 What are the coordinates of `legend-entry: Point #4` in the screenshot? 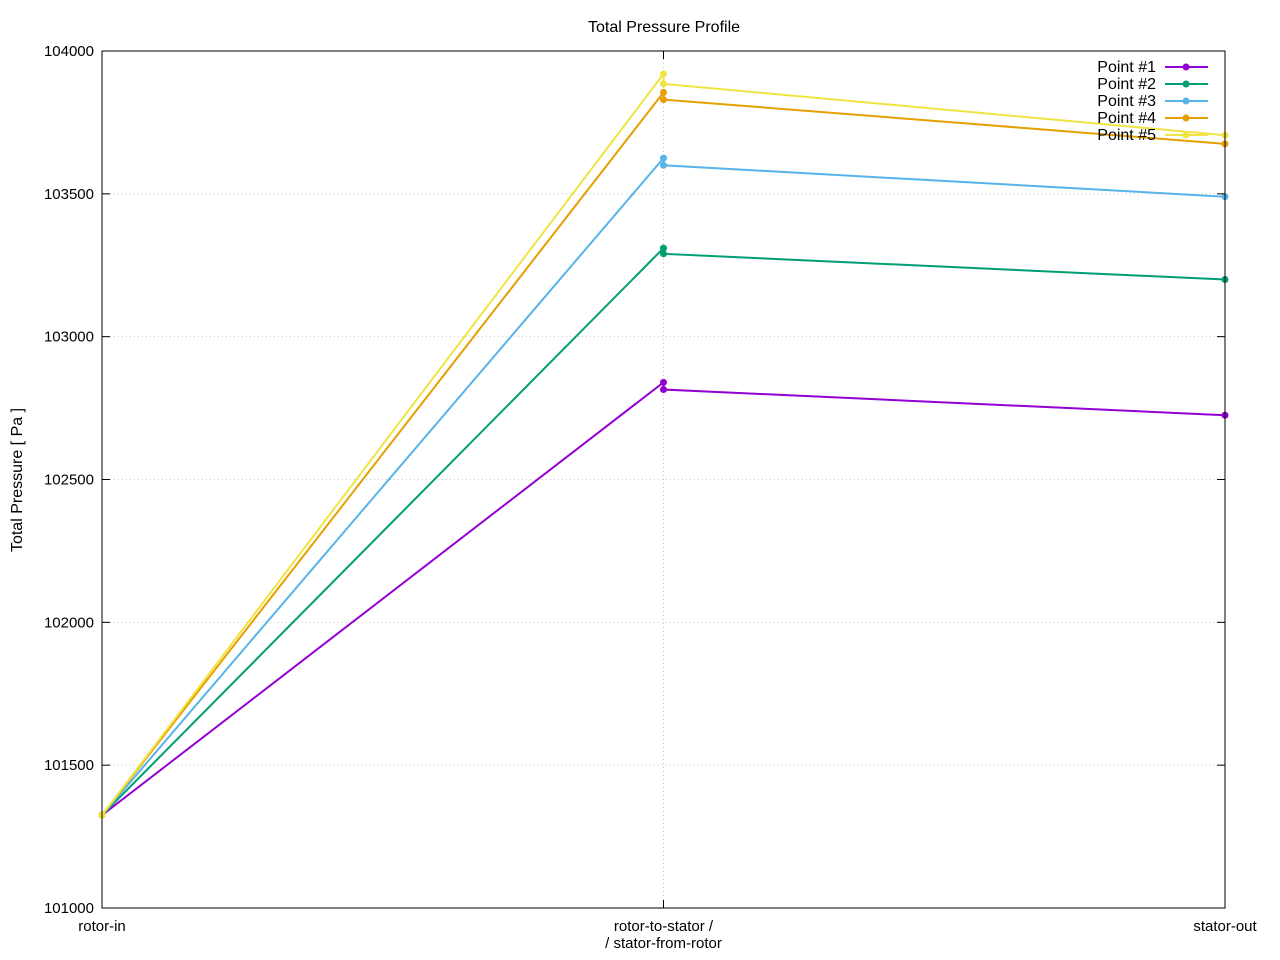 It's located at (1152, 118).